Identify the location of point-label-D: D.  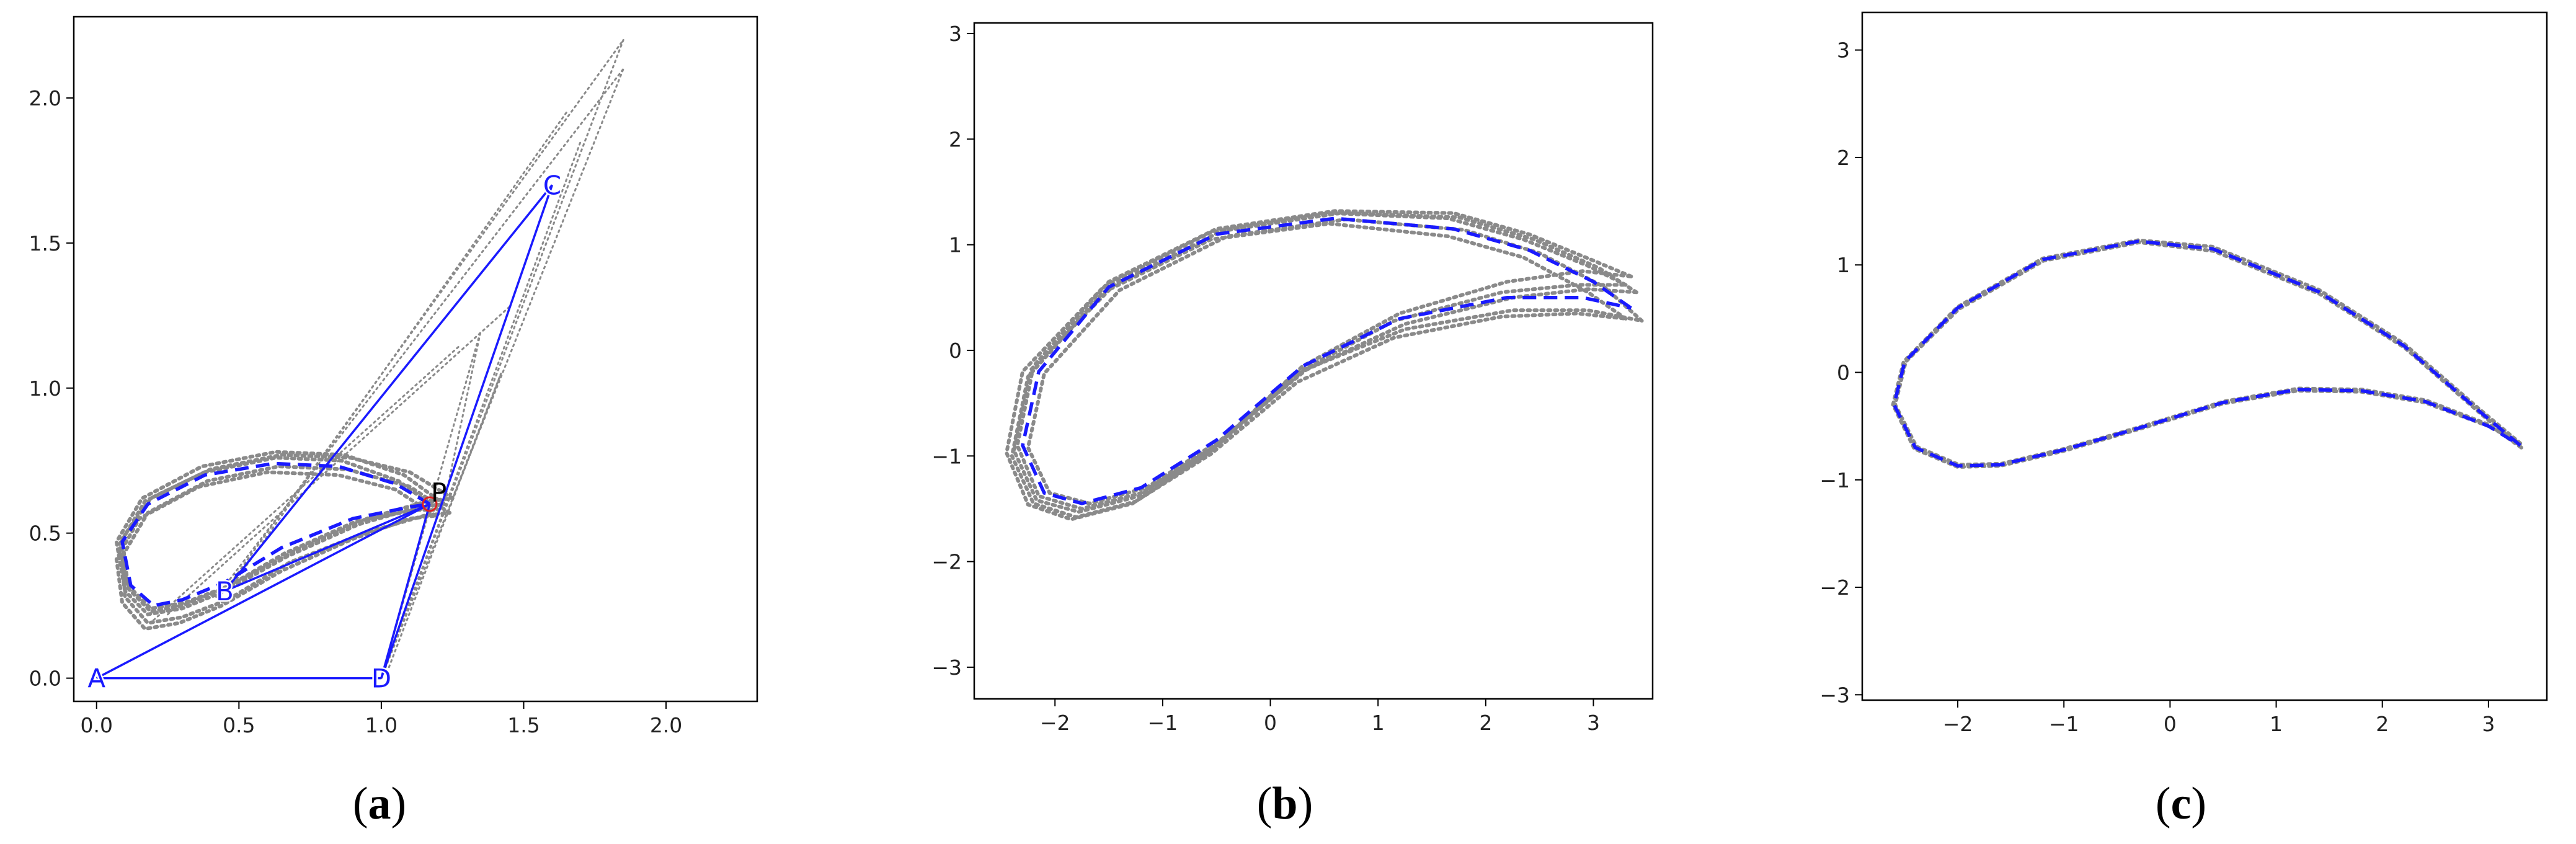
(381, 679).